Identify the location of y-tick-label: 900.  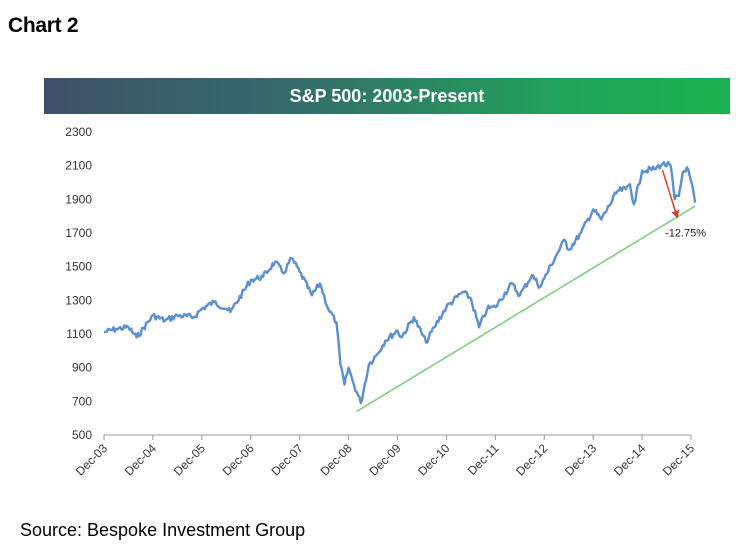
(82, 368).